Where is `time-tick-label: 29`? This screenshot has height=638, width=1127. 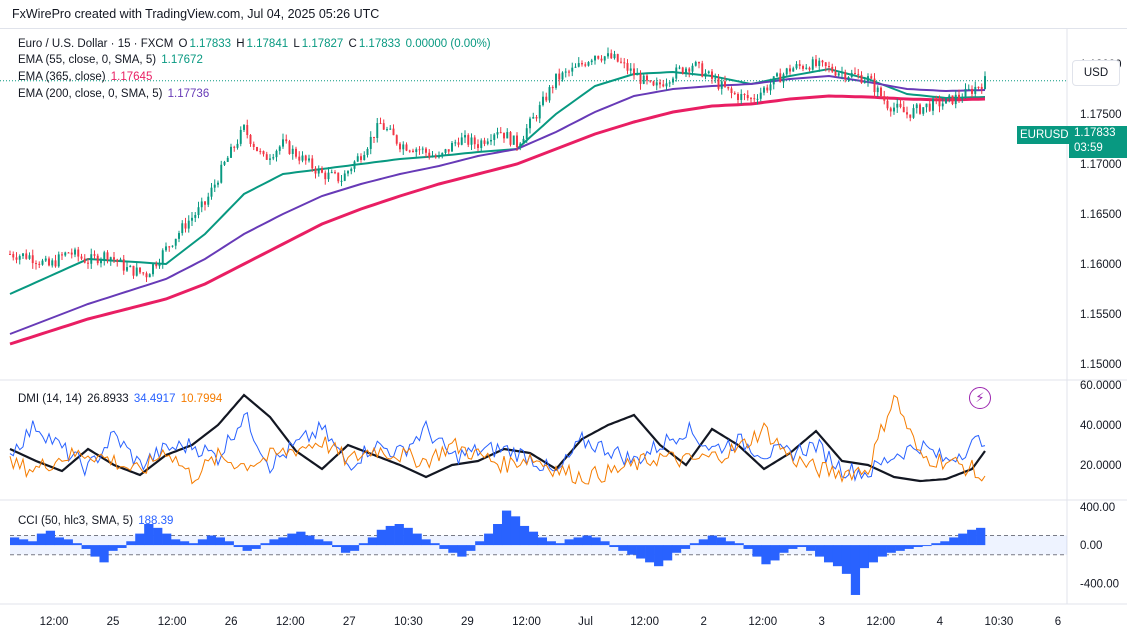
time-tick-label: 29 is located at coordinates (467, 622).